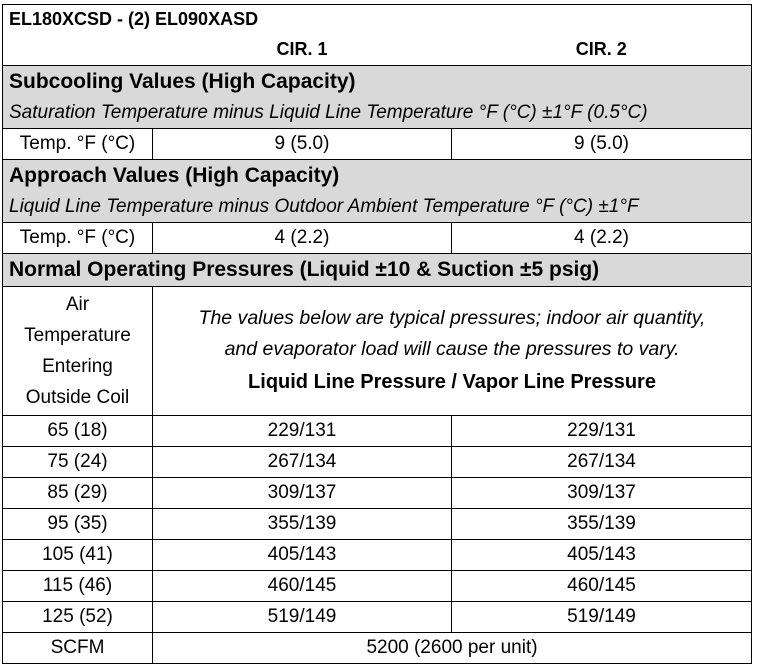 This screenshot has height=667, width=759. What do you see at coordinates (601, 144) in the screenshot?
I see `subcooling-cir2-value: 9 (5.0)` at bounding box center [601, 144].